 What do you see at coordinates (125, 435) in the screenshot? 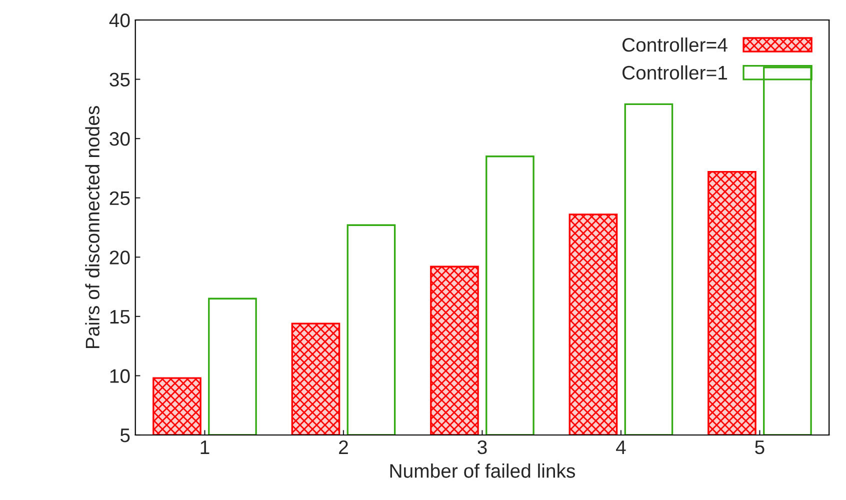
I see `y-tick-label: 5` at bounding box center [125, 435].